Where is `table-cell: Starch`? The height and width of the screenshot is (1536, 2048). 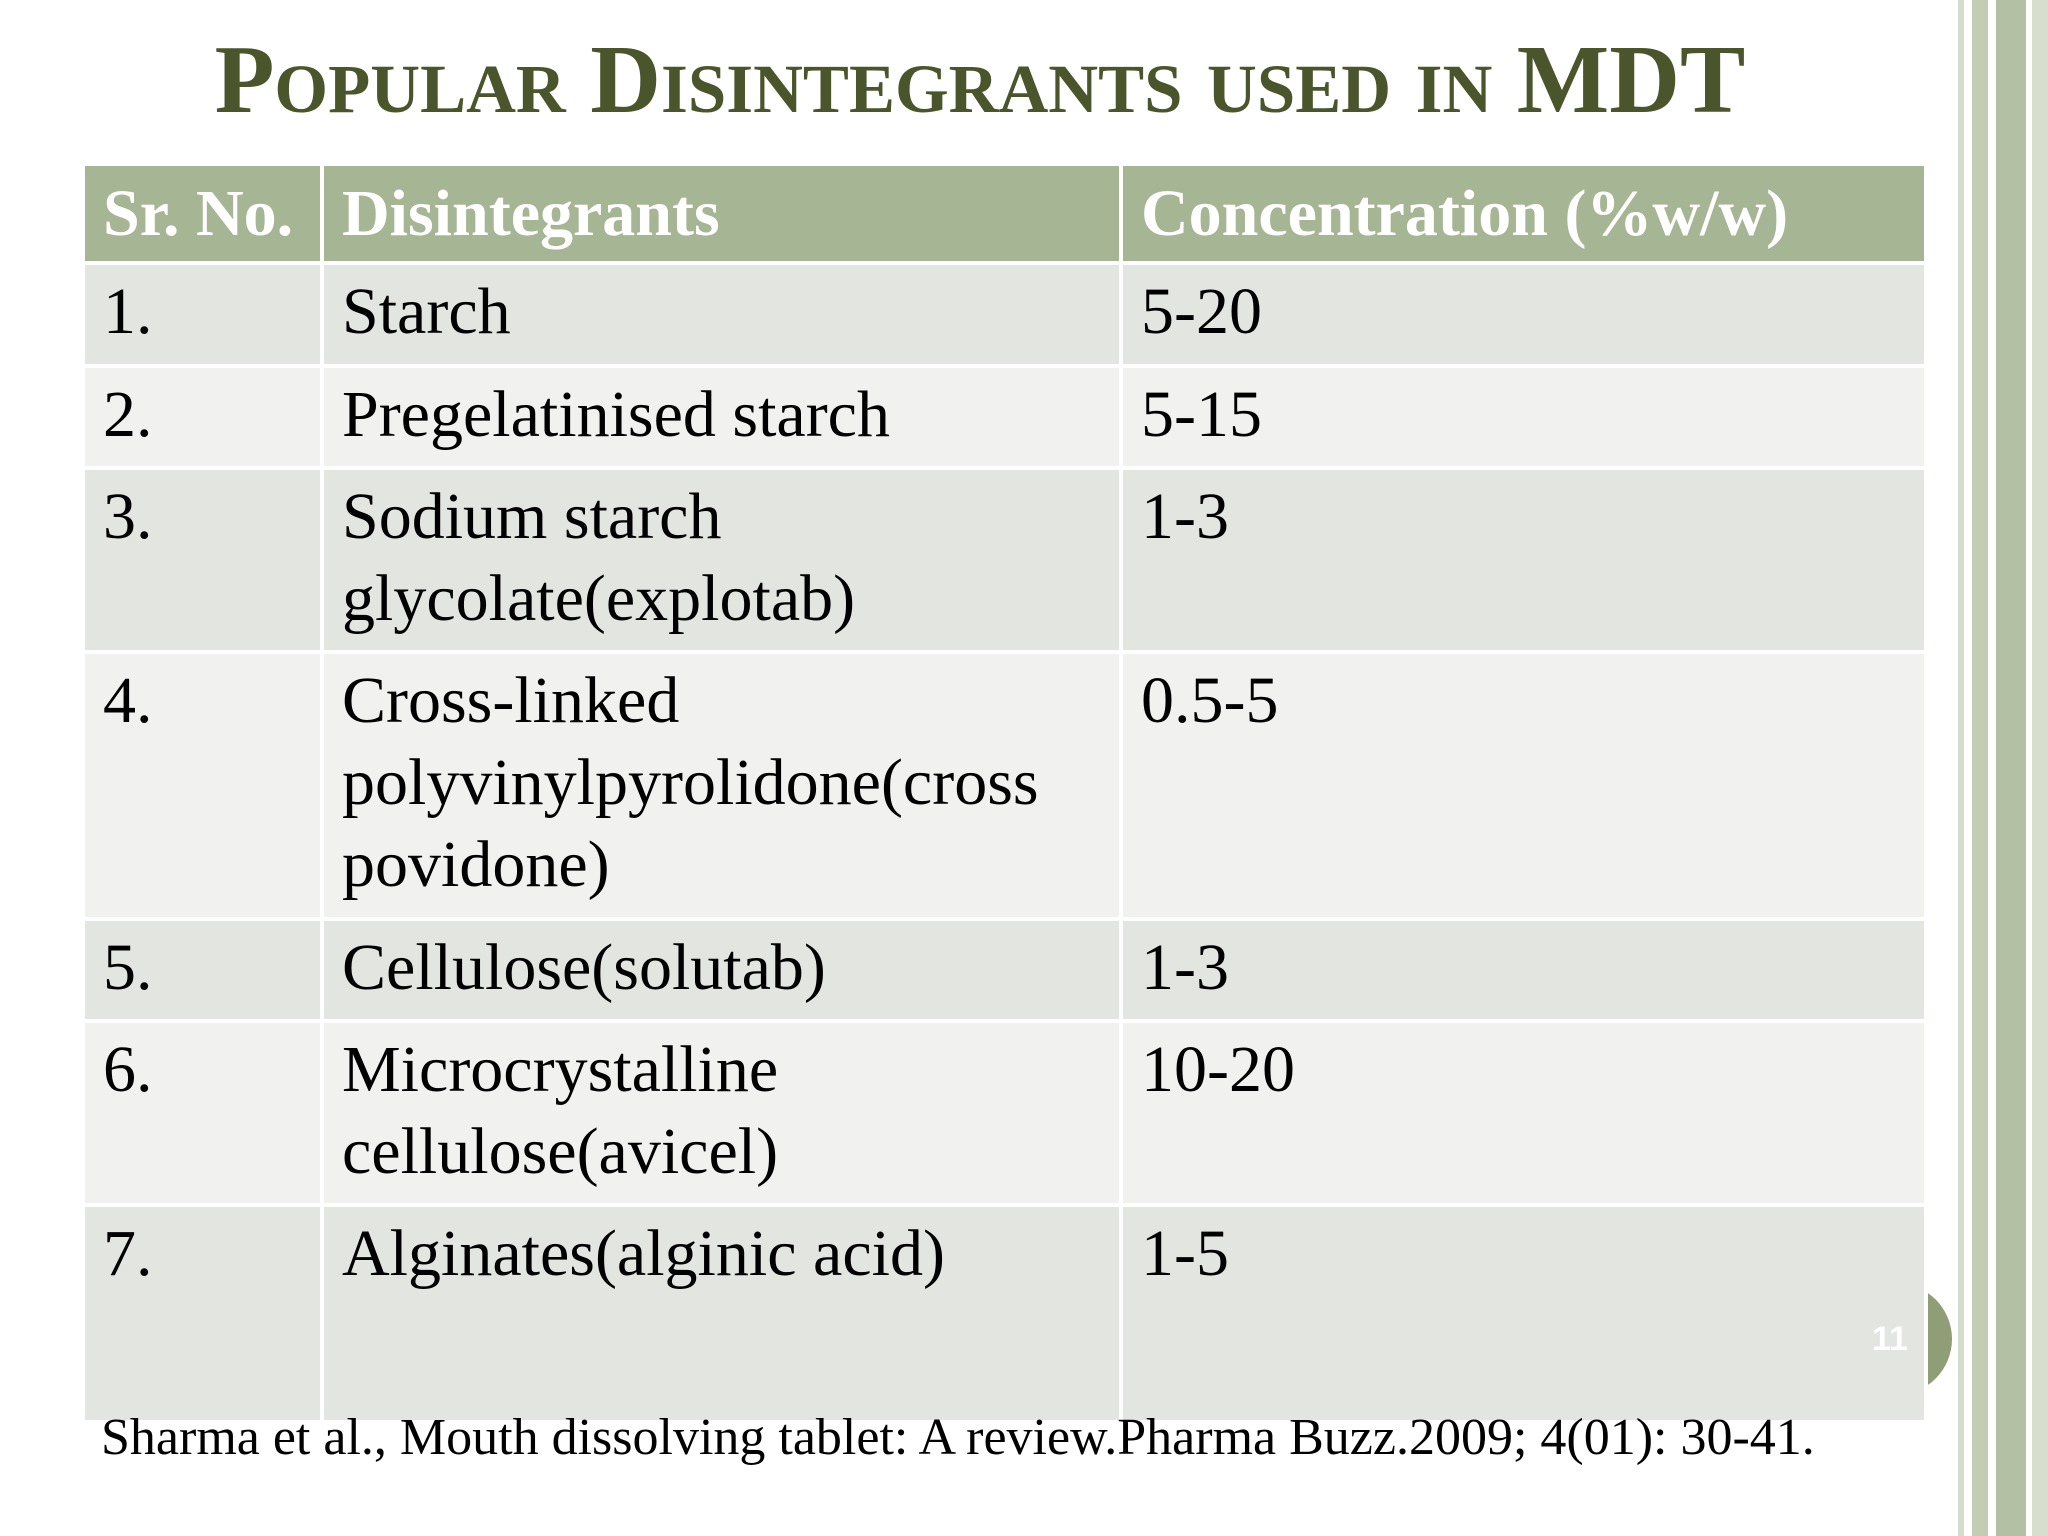 table-cell: Starch is located at coordinates (721, 314).